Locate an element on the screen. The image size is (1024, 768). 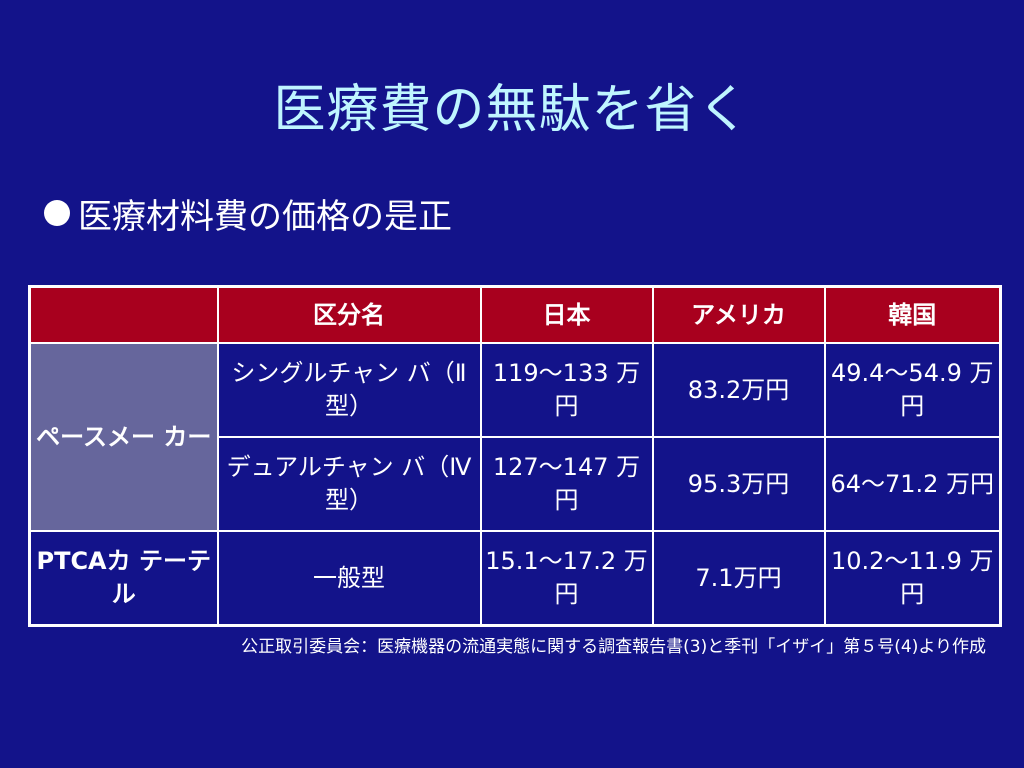
slide-title: 医療費の無駄を省く is located at coordinates (512, 110).